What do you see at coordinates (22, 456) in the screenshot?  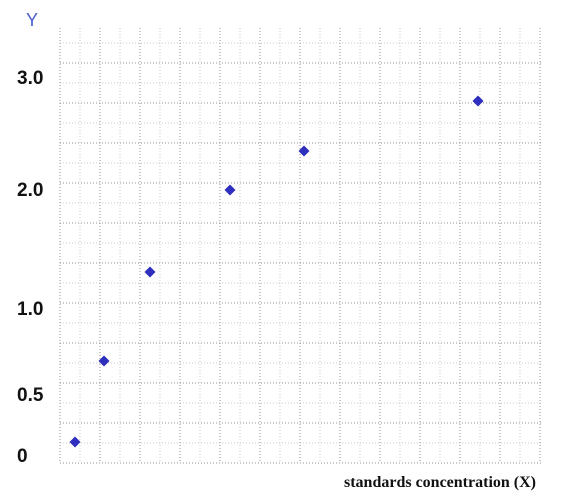 I see `y-tick-label: 0` at bounding box center [22, 456].